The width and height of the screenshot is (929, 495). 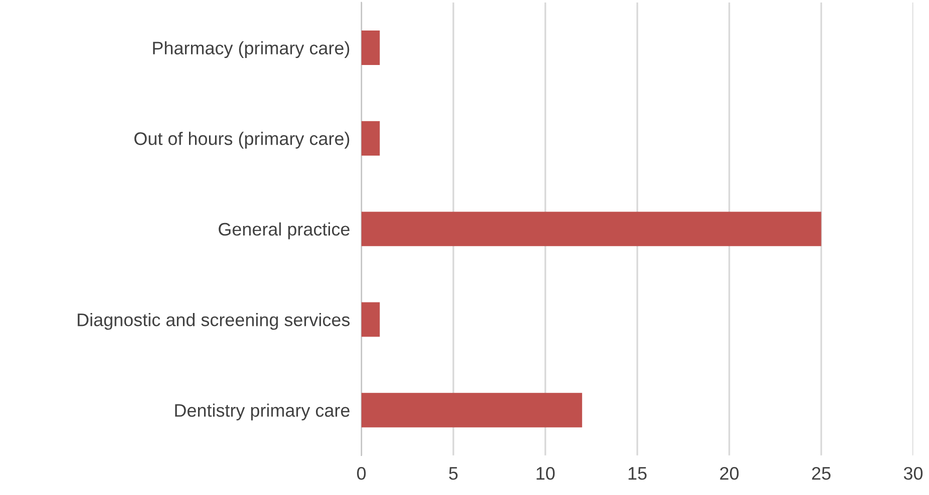 I want to click on x-tick-label: 10, so click(x=545, y=473).